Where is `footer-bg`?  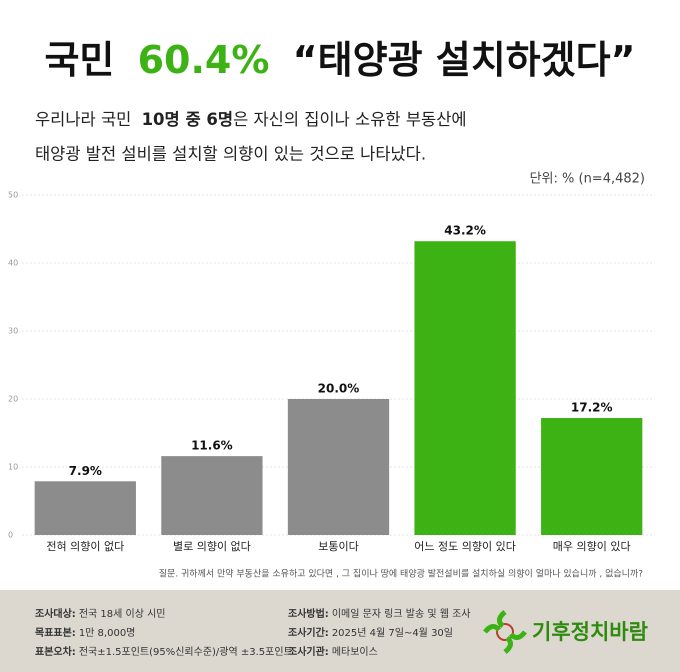 footer-bg is located at coordinates (340, 631).